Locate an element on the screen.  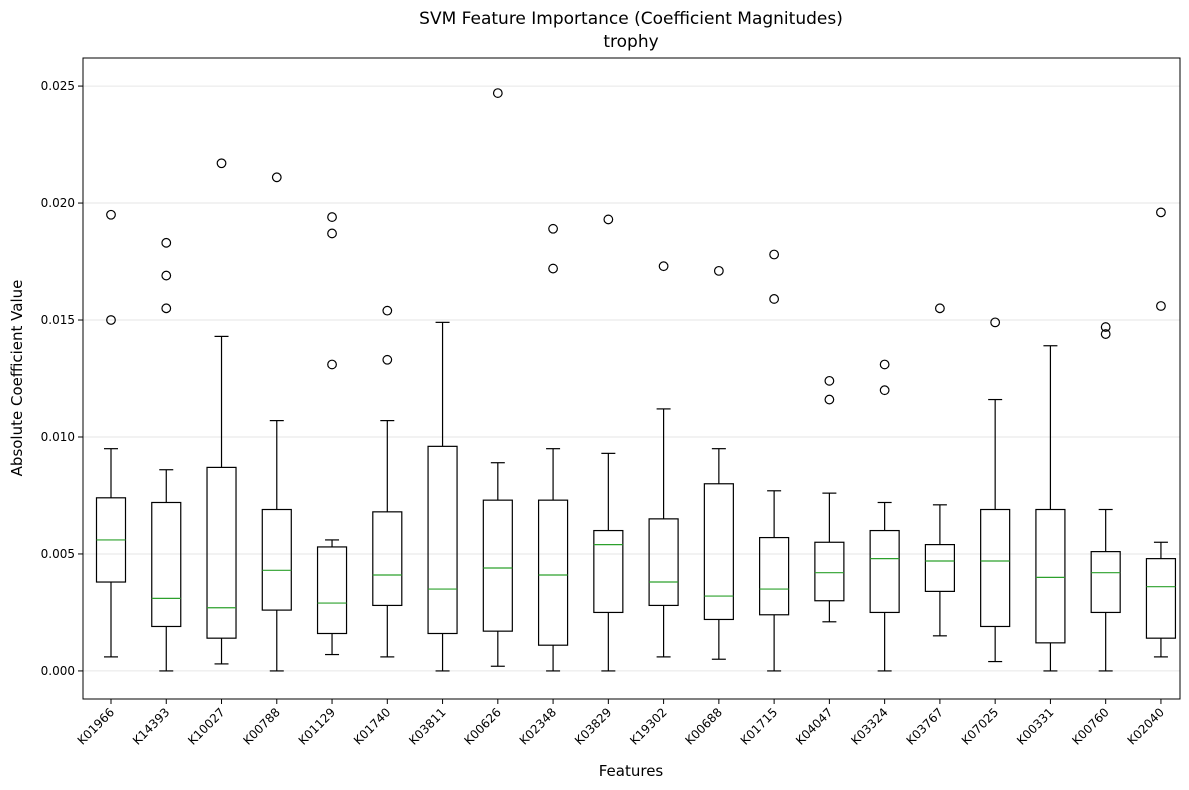
box-k04047 is located at coordinates (829, 499).